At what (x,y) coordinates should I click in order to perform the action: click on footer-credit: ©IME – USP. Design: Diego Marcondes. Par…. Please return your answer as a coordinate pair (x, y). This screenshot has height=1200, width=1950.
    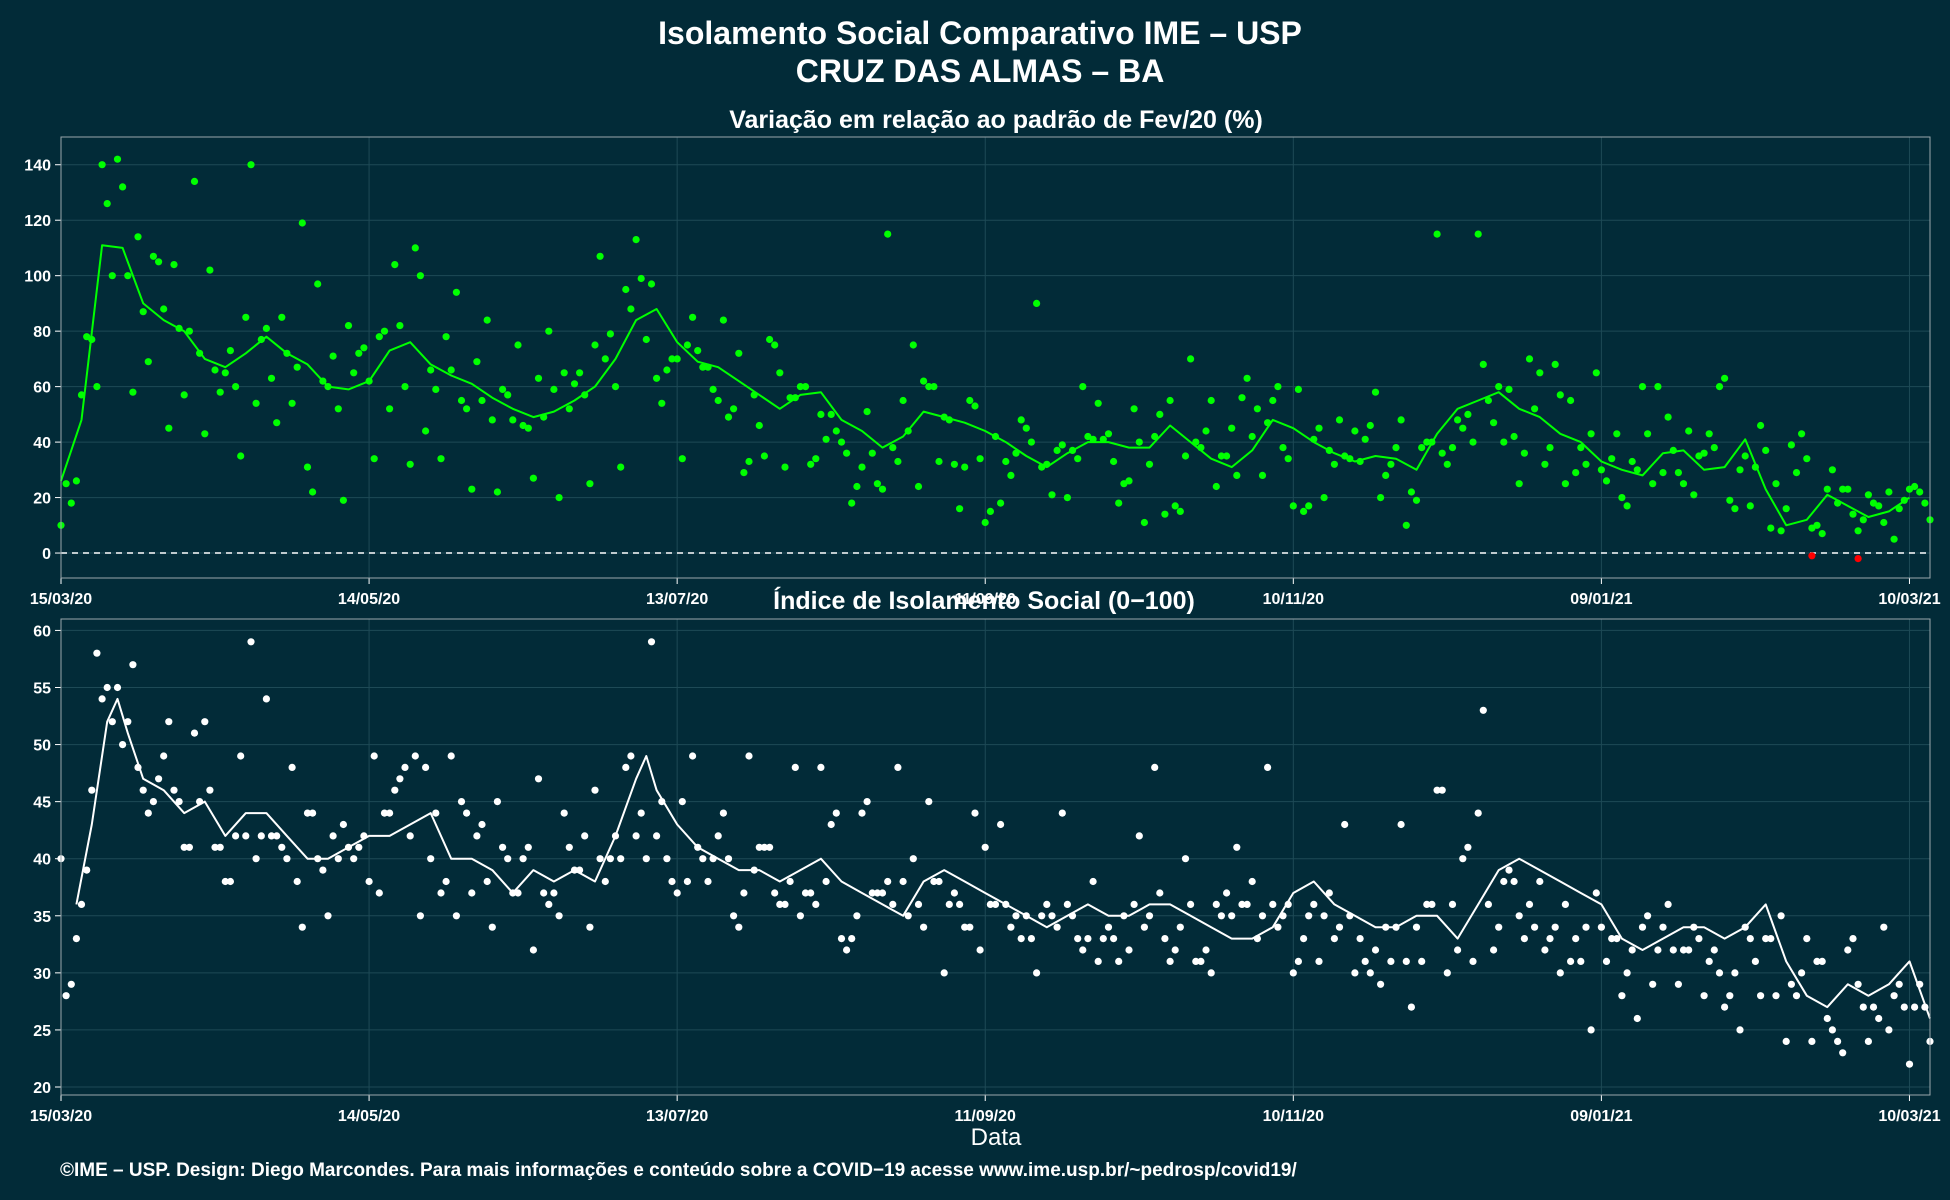
    Looking at the image, I should click on (678, 1170).